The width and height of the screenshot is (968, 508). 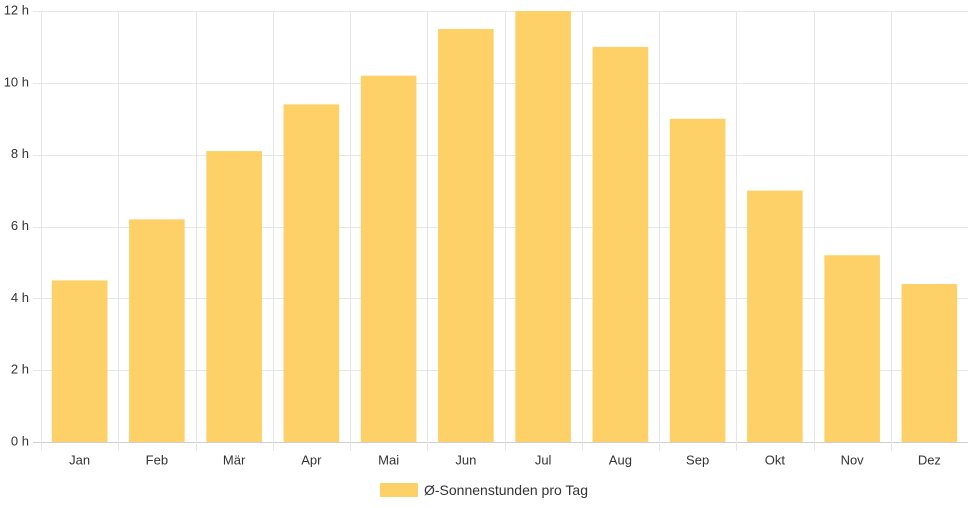 I want to click on legend-swatch, so click(x=399, y=490).